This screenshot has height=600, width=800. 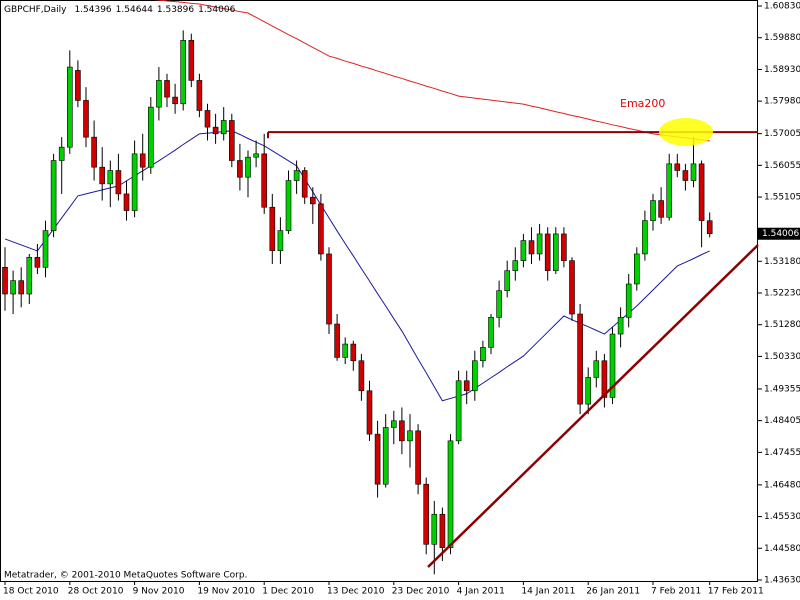 I want to click on symbol: GBPCHF,Daily, so click(x=35, y=10).